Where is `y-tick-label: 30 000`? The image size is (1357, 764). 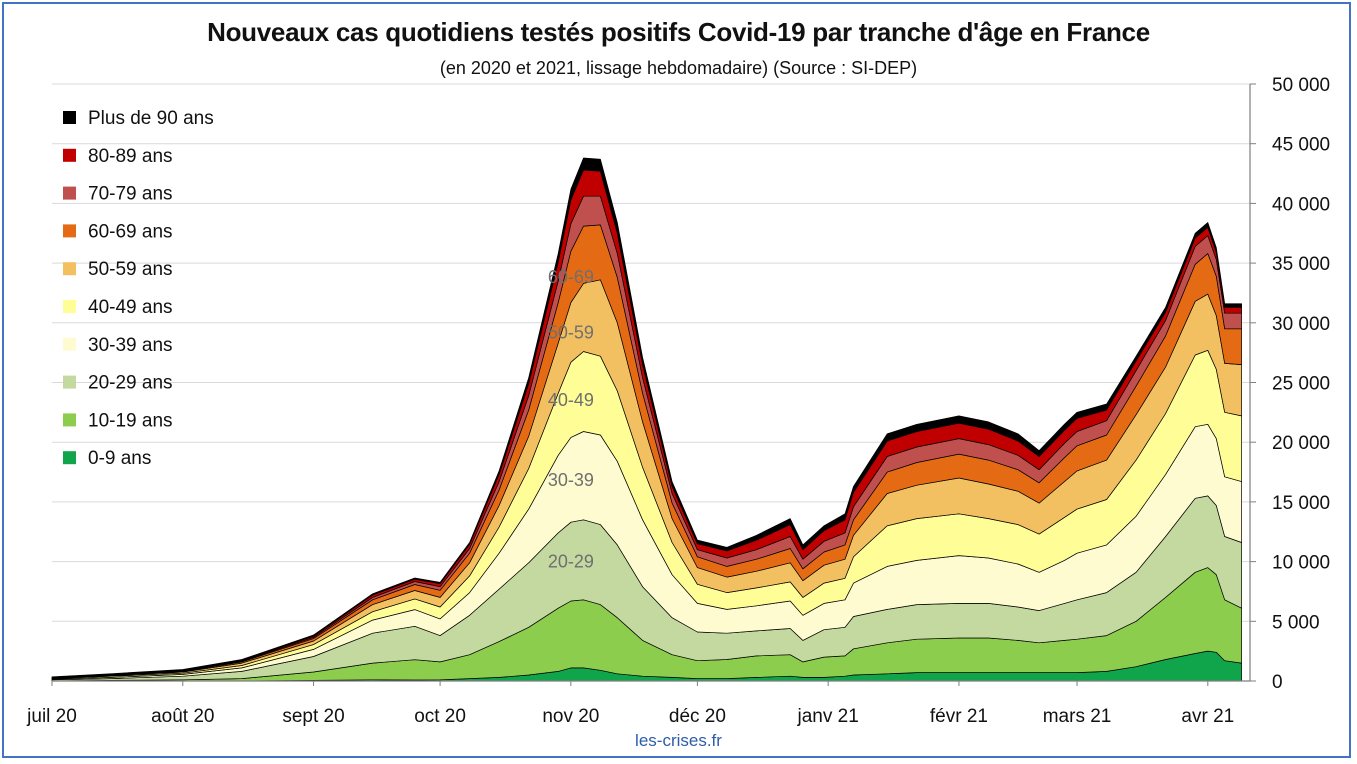 y-tick-label: 30 000 is located at coordinates (1301, 324).